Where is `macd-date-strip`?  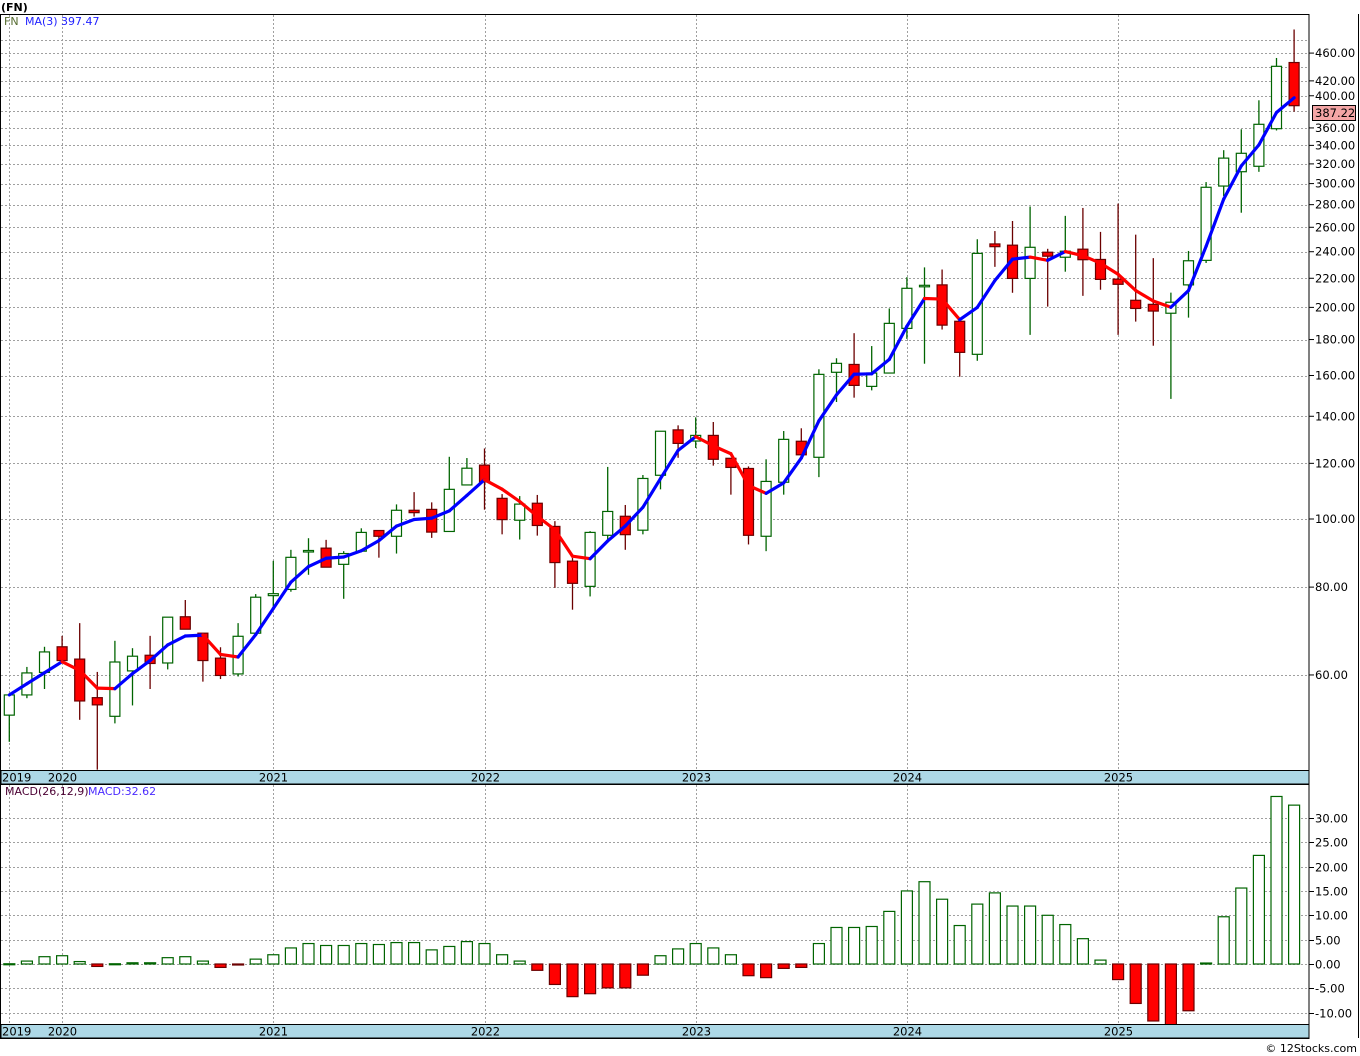
macd-date-strip is located at coordinates (655, 1031).